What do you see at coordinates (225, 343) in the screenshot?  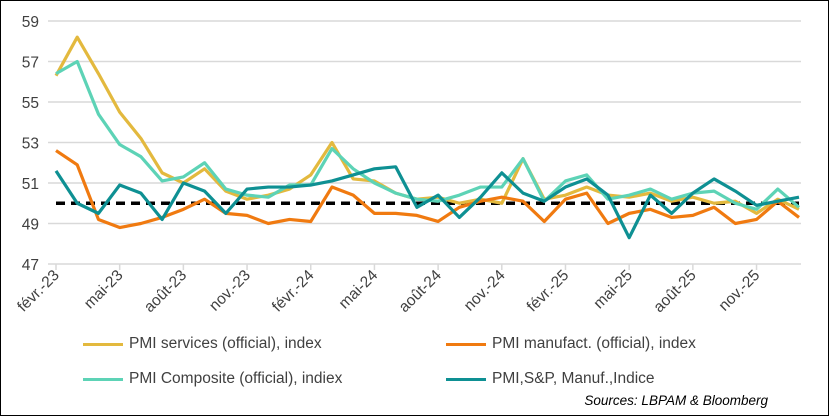 I see `legend-label: PMI services (official), index` at bounding box center [225, 343].